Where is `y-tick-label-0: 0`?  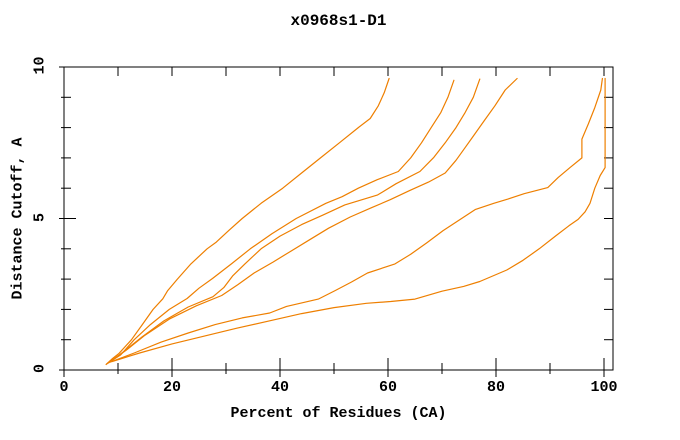
y-tick-label-0: 0 is located at coordinates (40, 369).